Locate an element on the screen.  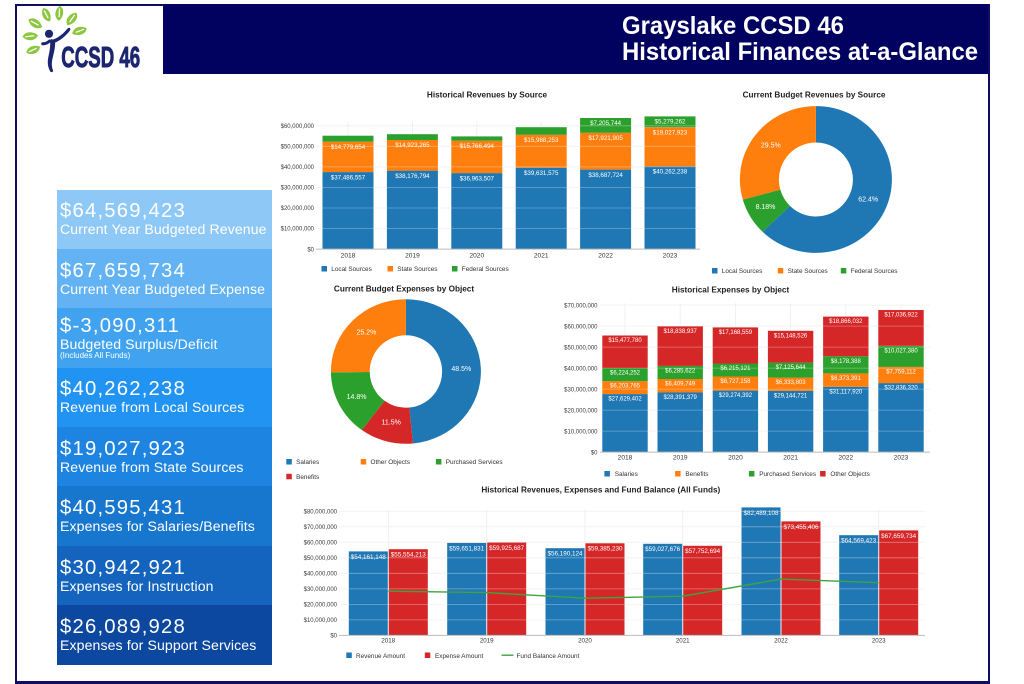
svg-text: $15,988,253 is located at coordinates (541, 140).